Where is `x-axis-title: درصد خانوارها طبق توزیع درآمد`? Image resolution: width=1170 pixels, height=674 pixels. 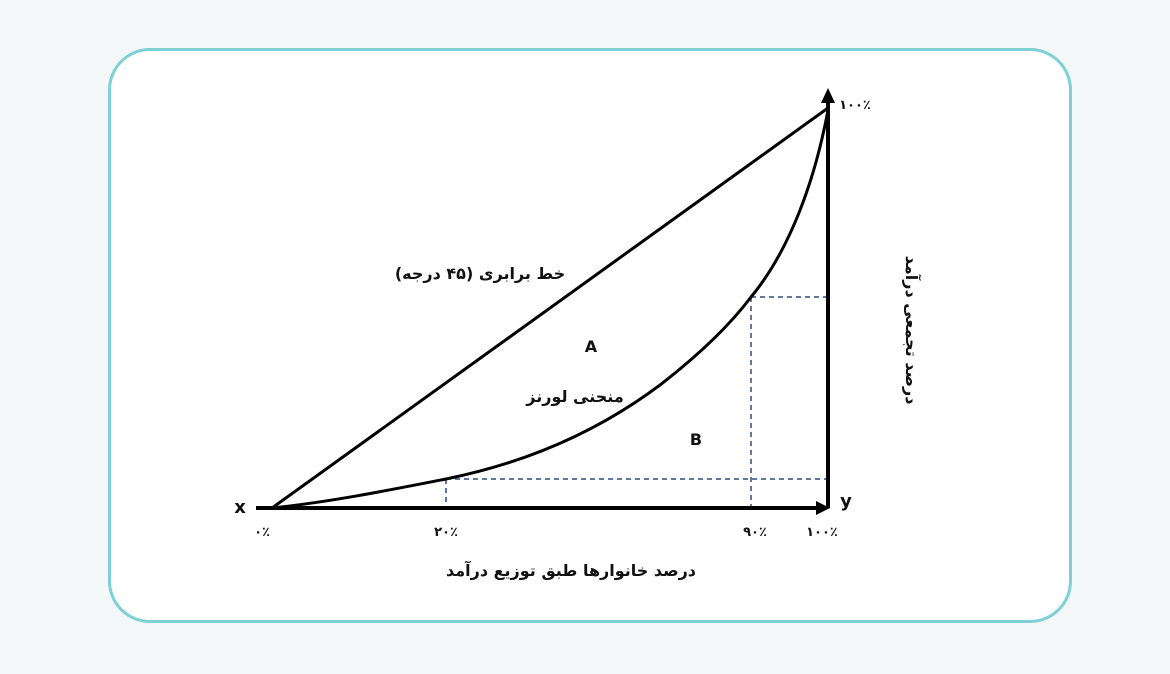 x-axis-title: درصد خانوارها طبق توزیع درآمد is located at coordinates (571, 570).